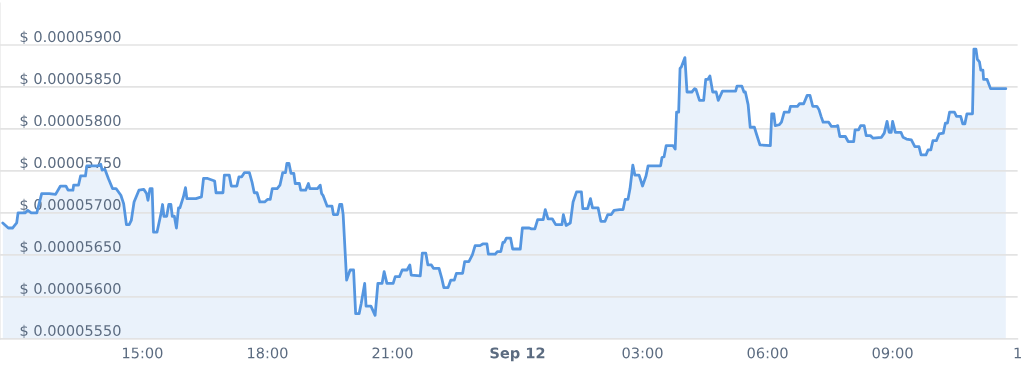 The height and width of the screenshot is (374, 1030). Describe the element at coordinates (268, 353) in the screenshot. I see `x-tick-label: 18:00` at that location.